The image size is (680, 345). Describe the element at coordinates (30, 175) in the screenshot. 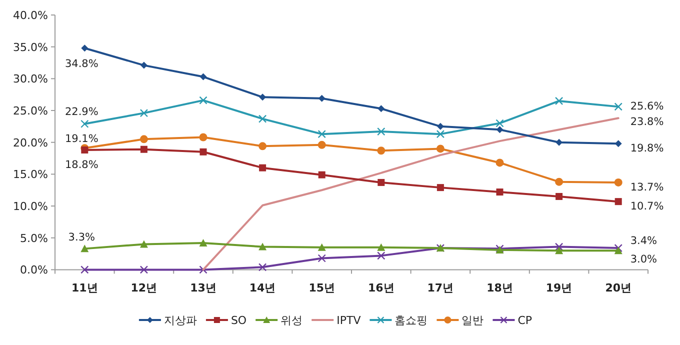

I see `y-tick-label: 15.0%` at that location.